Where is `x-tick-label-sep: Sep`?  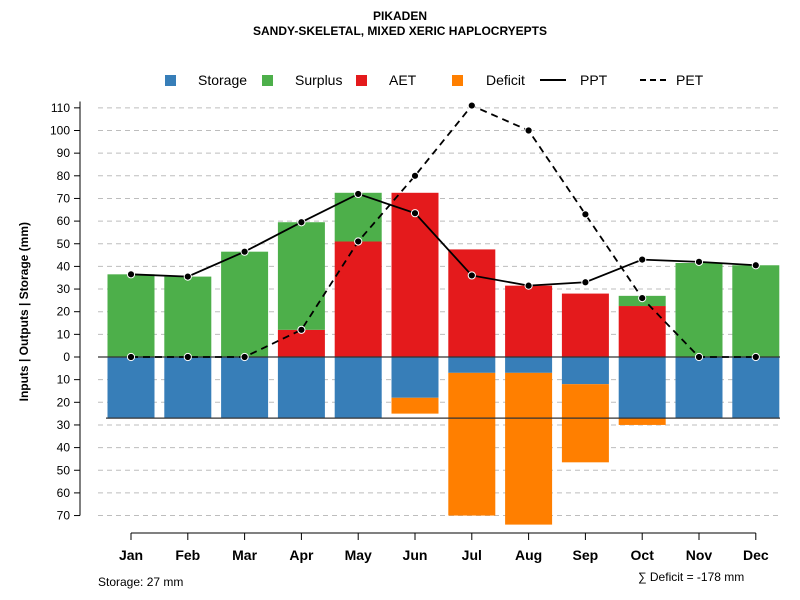 x-tick-label-sep: Sep is located at coordinates (586, 555).